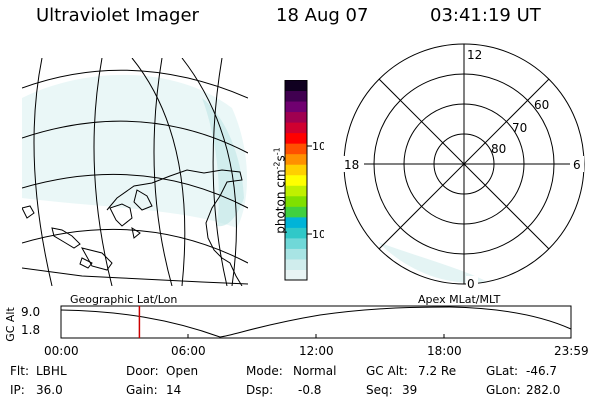 The image size is (600, 400). What do you see at coordinates (437, 371) in the screenshot?
I see `info-gcalt-value: 7.2 Re` at bounding box center [437, 371].